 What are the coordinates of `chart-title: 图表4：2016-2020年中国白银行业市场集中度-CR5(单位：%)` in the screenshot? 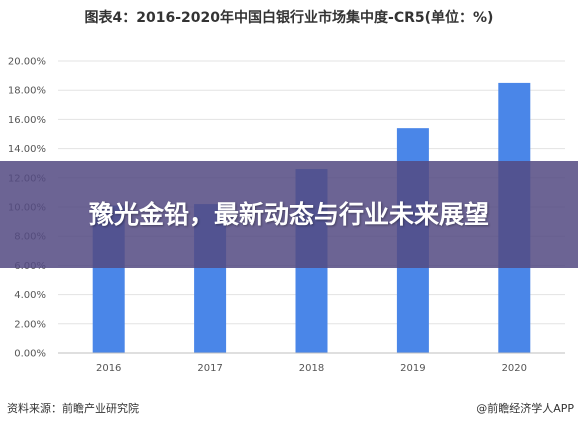 It's located at (289, 17).